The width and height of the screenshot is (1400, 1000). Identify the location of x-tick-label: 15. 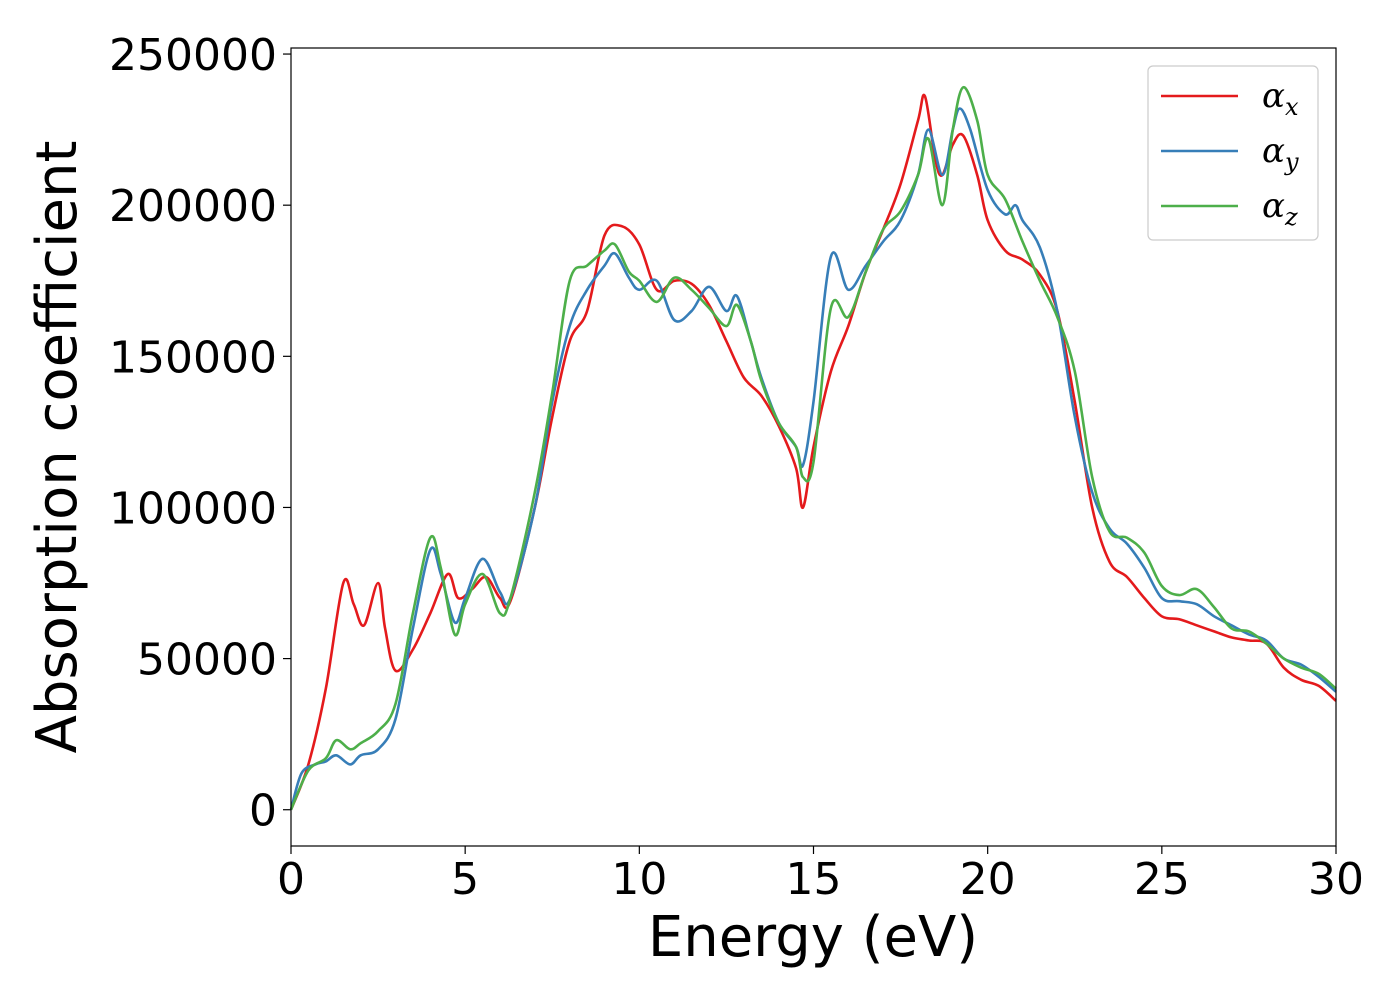
(814, 879).